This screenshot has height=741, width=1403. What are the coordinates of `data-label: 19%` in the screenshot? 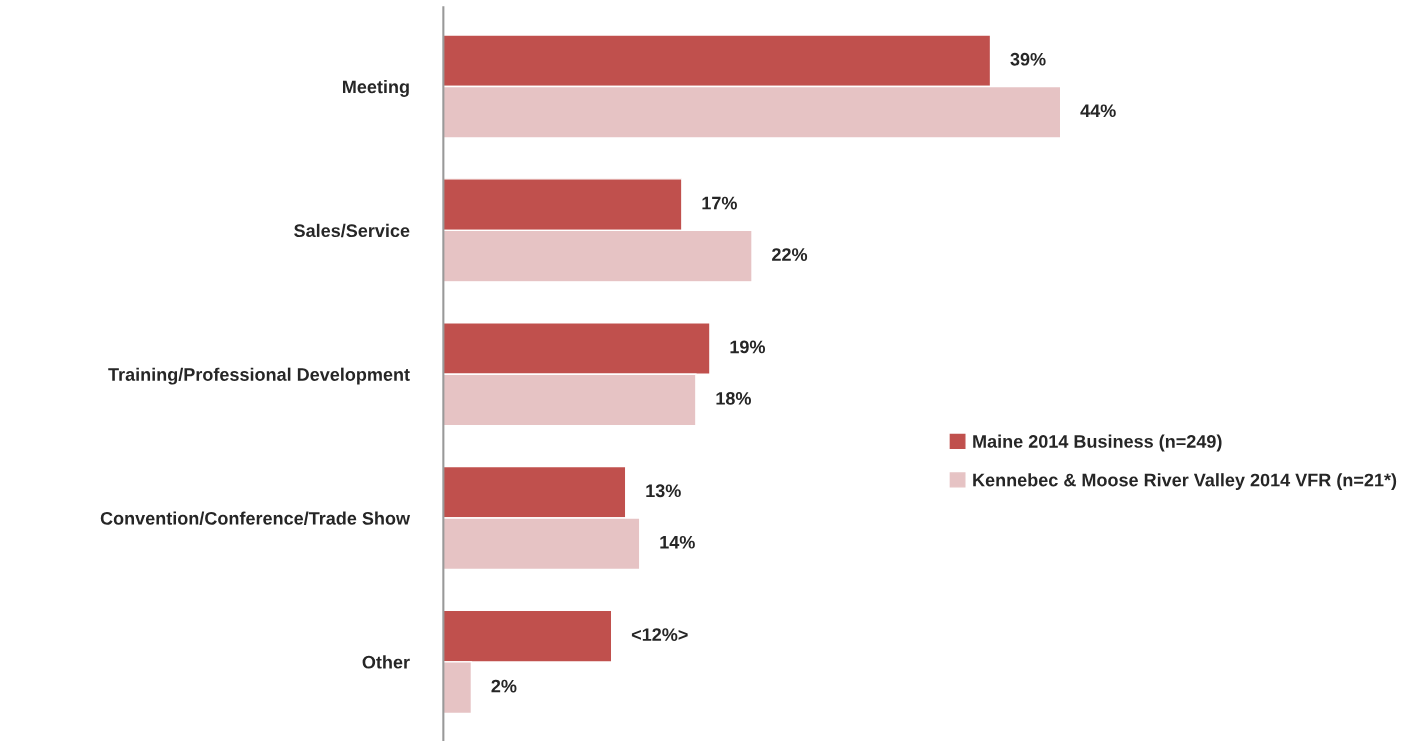 It's located at (748, 347).